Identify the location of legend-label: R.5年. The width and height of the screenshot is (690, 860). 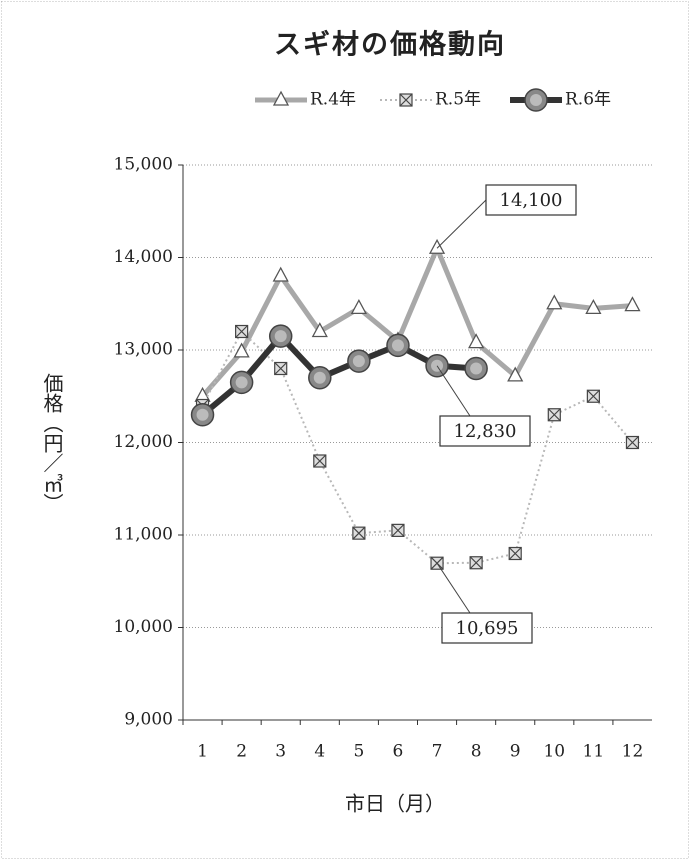
(458, 100).